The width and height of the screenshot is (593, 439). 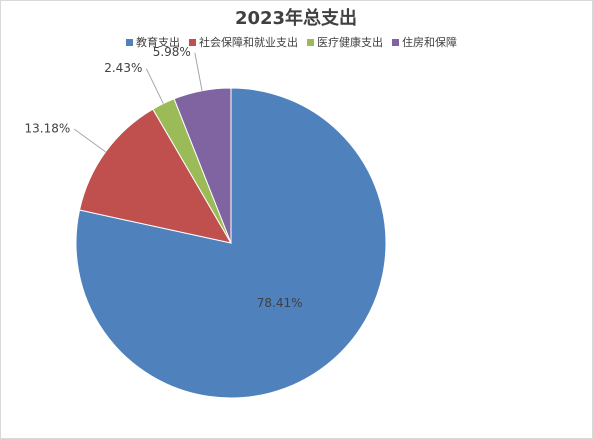 I want to click on legend-label: 教育支出, so click(x=158, y=42).